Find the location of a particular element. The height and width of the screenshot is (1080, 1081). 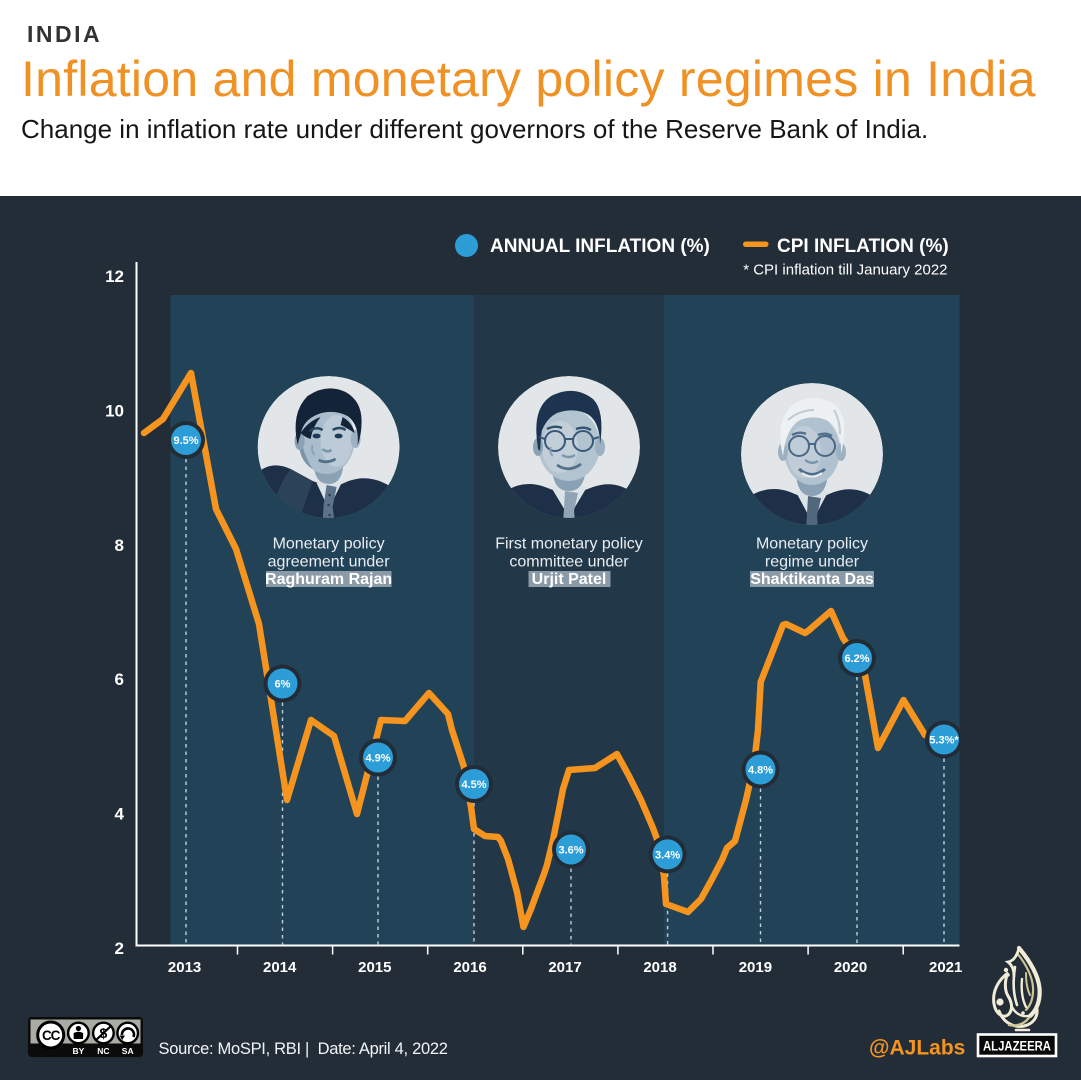

svg-text: 2019 is located at coordinates (755, 967).